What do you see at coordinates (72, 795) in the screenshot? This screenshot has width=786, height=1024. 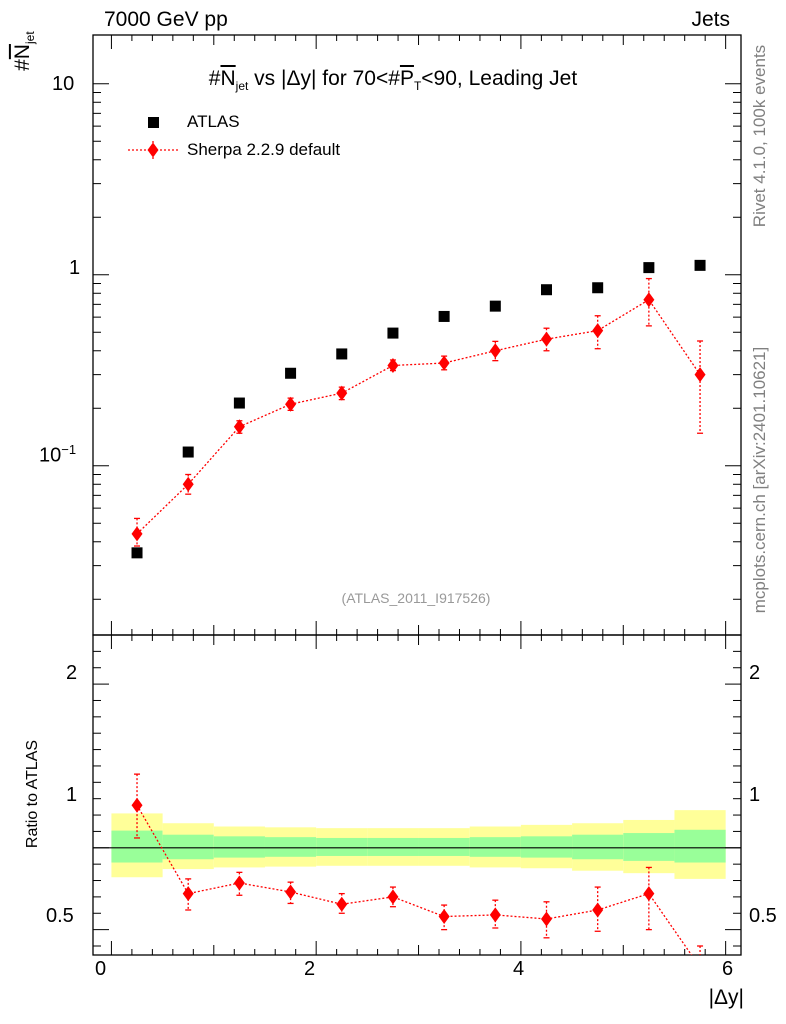 I see `ratio-ytick-left-1: 1` at bounding box center [72, 795].